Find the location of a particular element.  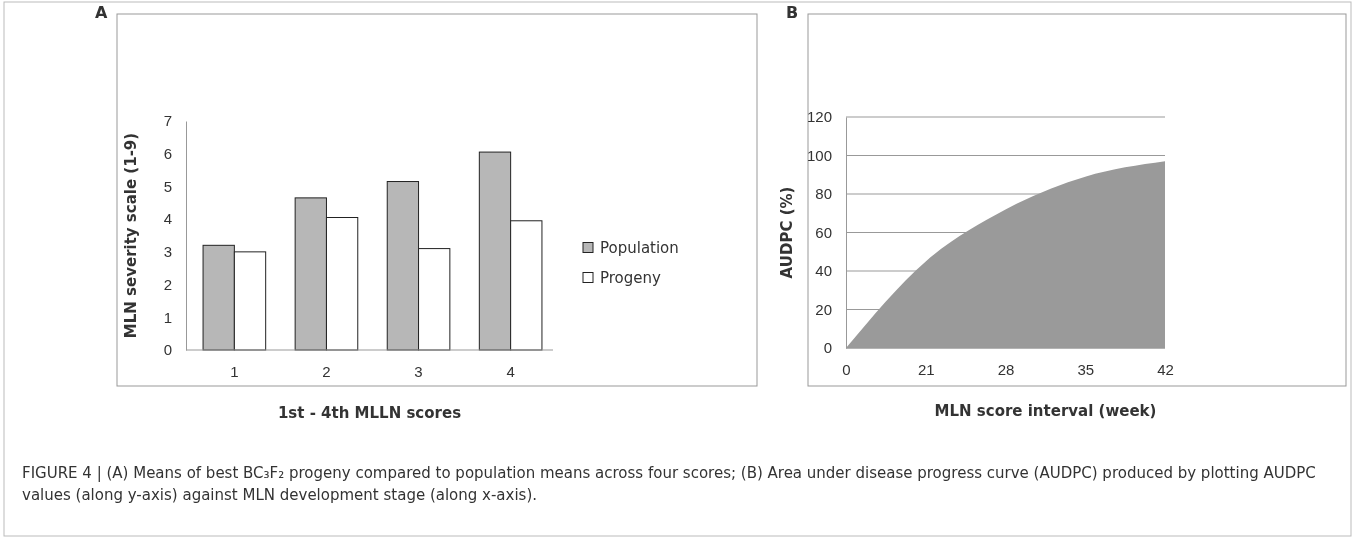

x-tick-label: 42 is located at coordinates (1165, 369).